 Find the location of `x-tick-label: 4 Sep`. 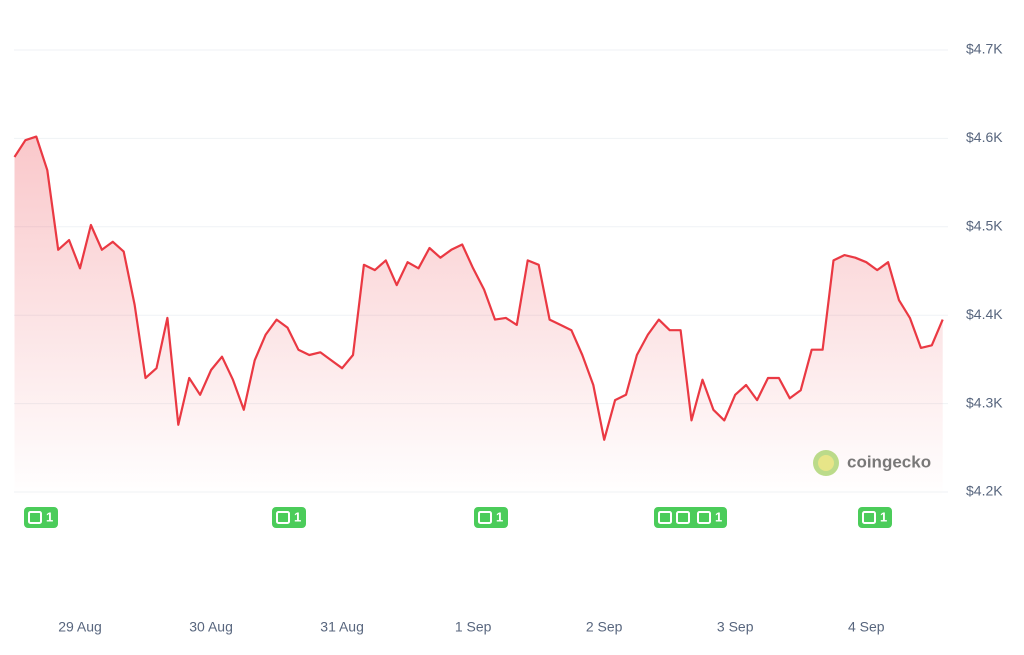

x-tick-label: 4 Sep is located at coordinates (866, 627).